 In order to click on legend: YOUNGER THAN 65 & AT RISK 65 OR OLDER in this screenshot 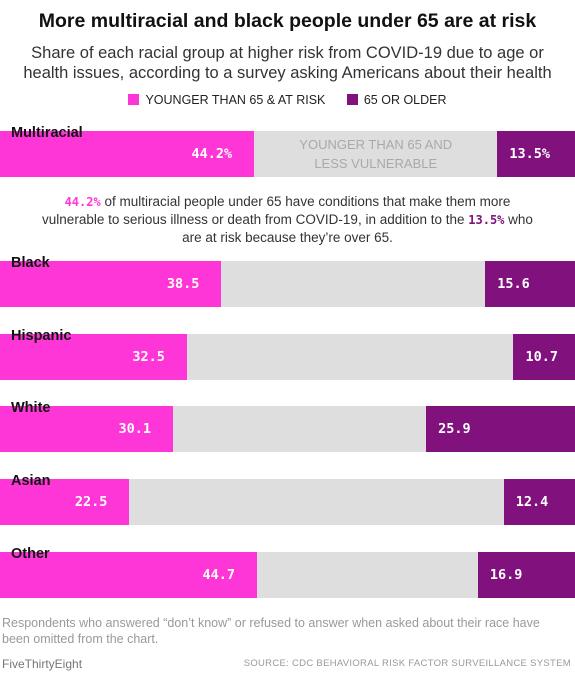, I will do `click(287, 99)`.